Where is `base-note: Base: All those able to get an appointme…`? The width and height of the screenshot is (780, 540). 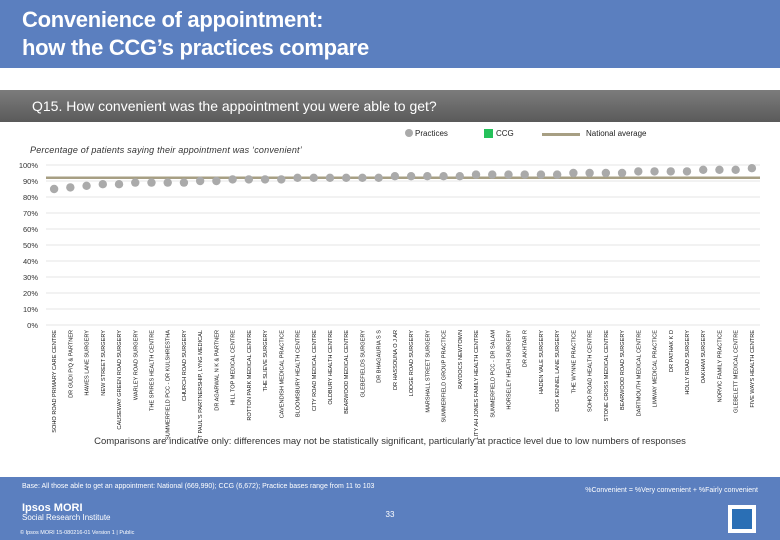
base-note: Base: All those able to get an appointme… is located at coordinates (198, 486).